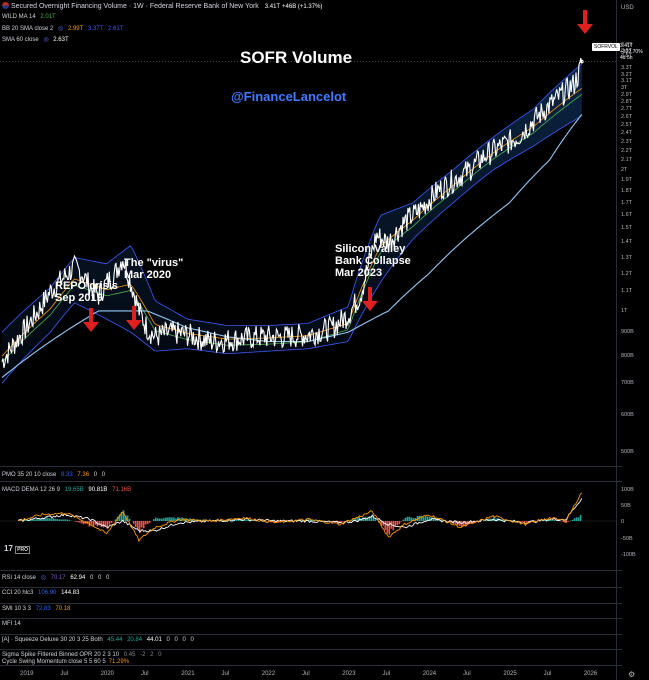 The width and height of the screenshot is (649, 680). Describe the element at coordinates (627, 68) in the screenshot. I see `price-axis-tick: 3.3T` at that location.